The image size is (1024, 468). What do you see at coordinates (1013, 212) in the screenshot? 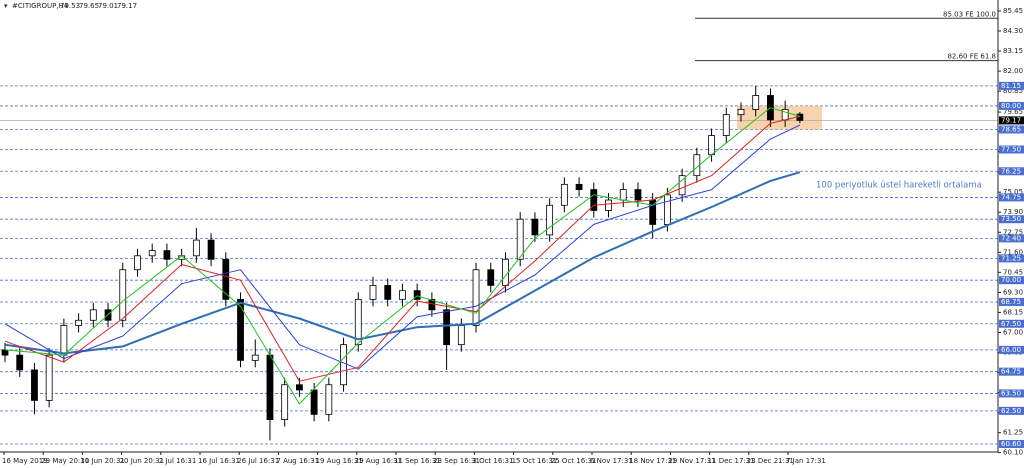
I see `y-tick-label: 73.90` at bounding box center [1013, 212].